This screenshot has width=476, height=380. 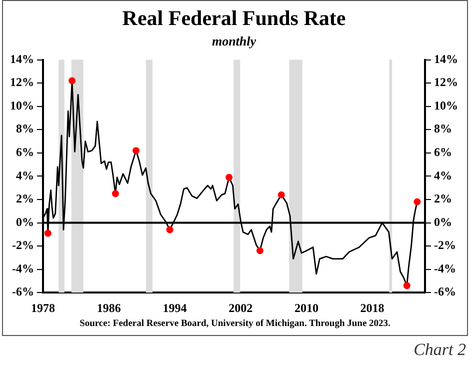 I want to click on y2-tick-label: 0%, so click(x=443, y=221).